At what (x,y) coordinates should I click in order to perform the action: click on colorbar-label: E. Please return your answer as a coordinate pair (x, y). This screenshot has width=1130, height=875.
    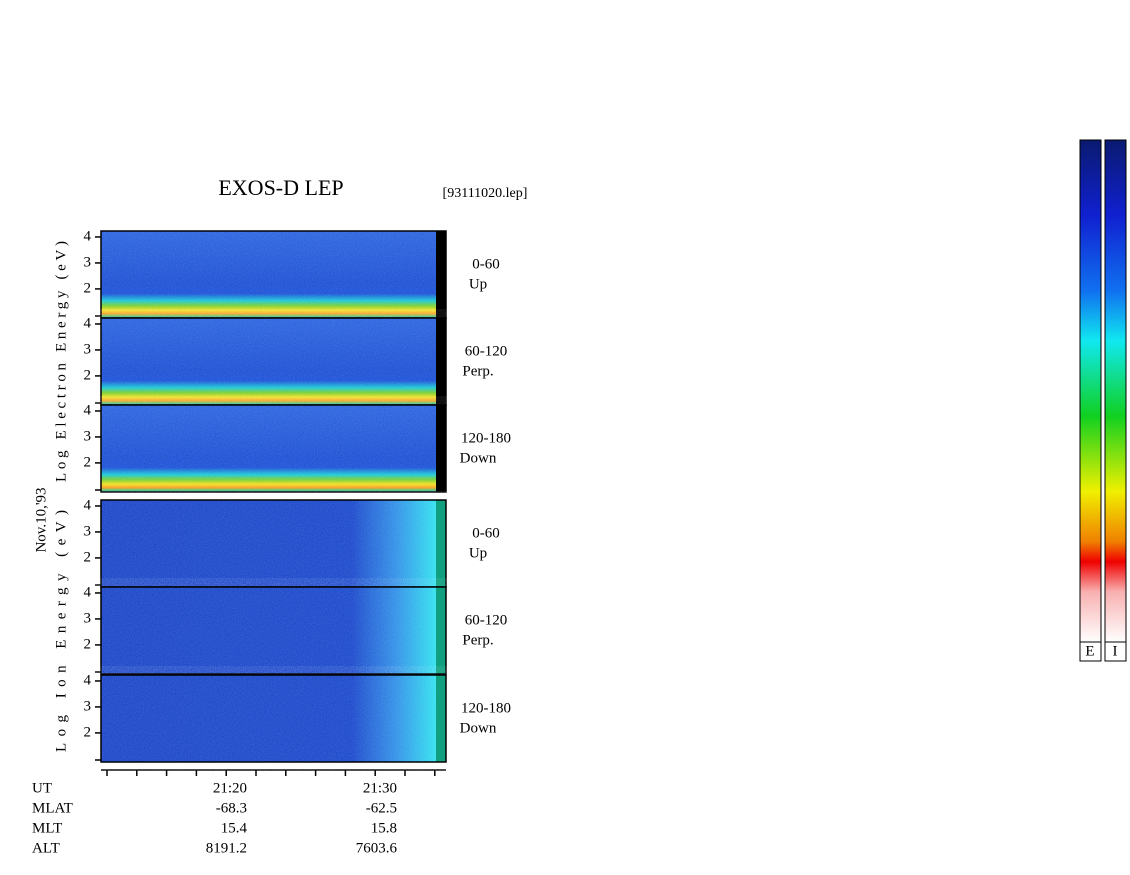
    Looking at the image, I should click on (1089, 651).